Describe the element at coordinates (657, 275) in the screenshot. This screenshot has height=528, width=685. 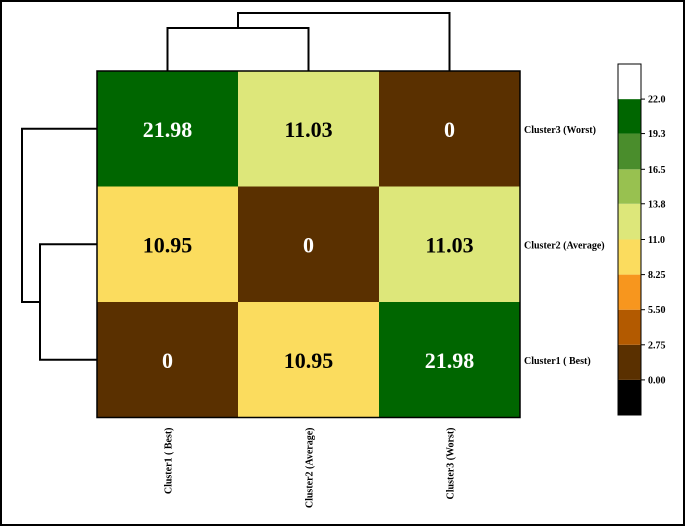
I see `colorbar-tick-label: 8.25` at that location.